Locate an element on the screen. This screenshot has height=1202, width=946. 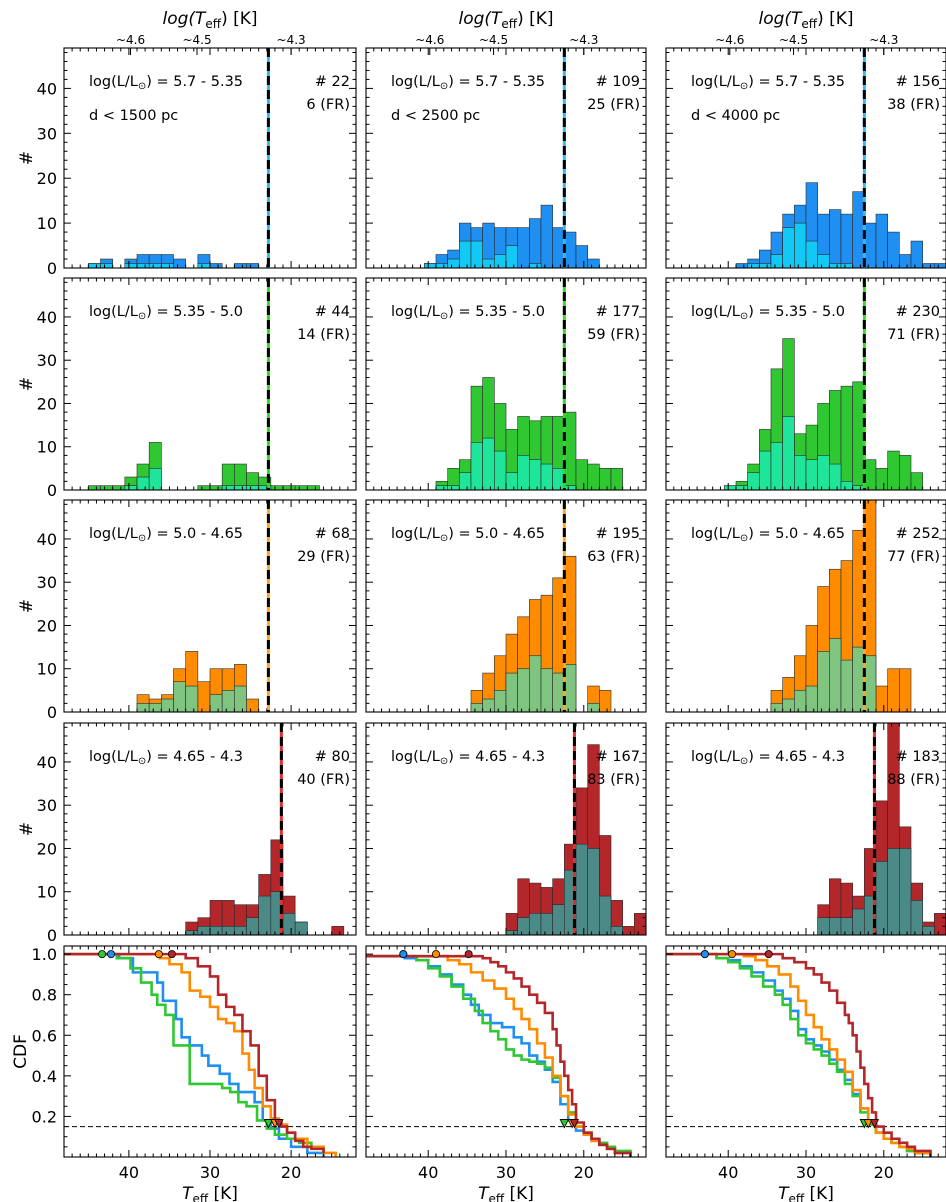
x-axis-label: Teff [K] is located at coordinates (210, 1193).